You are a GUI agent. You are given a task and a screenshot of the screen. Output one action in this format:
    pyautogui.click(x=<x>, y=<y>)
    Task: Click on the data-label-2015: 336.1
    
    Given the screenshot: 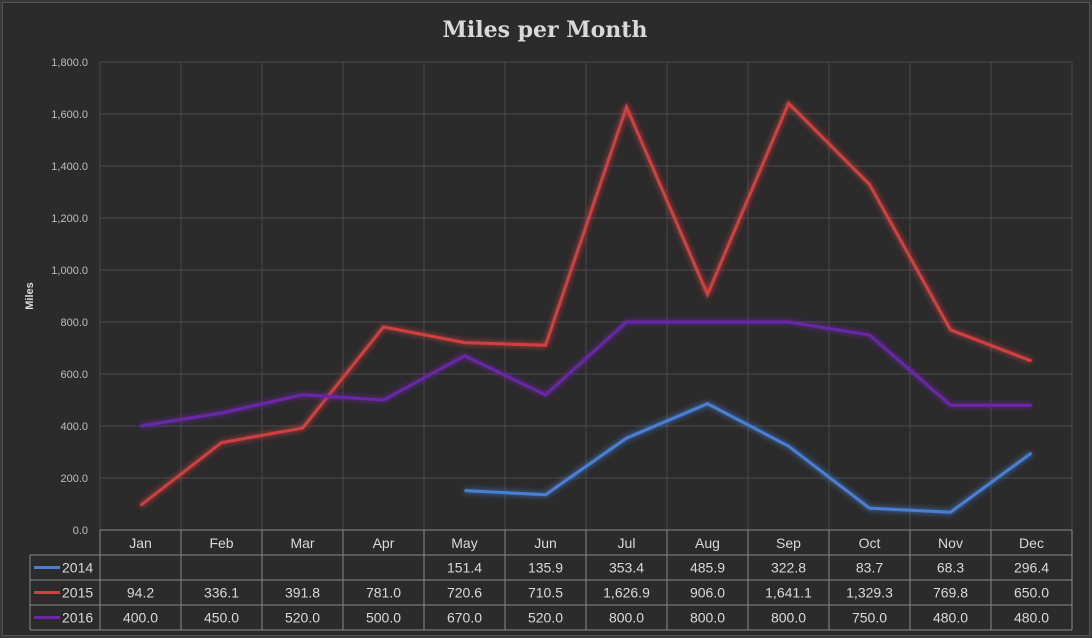 What is the action you would take?
    pyautogui.click(x=221, y=593)
    